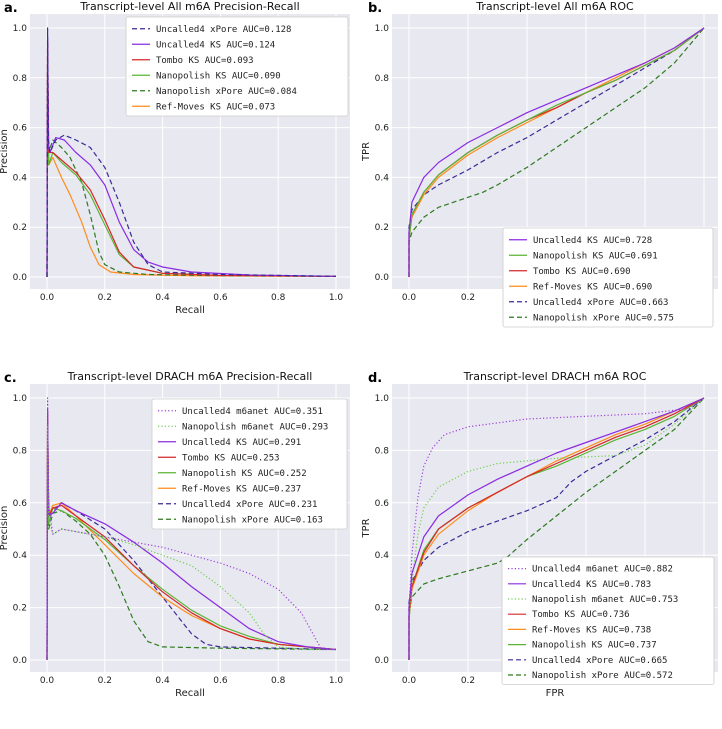 This screenshot has width=722, height=729. I want to click on legend-entry: Ref-Moves KS AUC=0.073, so click(215, 107).